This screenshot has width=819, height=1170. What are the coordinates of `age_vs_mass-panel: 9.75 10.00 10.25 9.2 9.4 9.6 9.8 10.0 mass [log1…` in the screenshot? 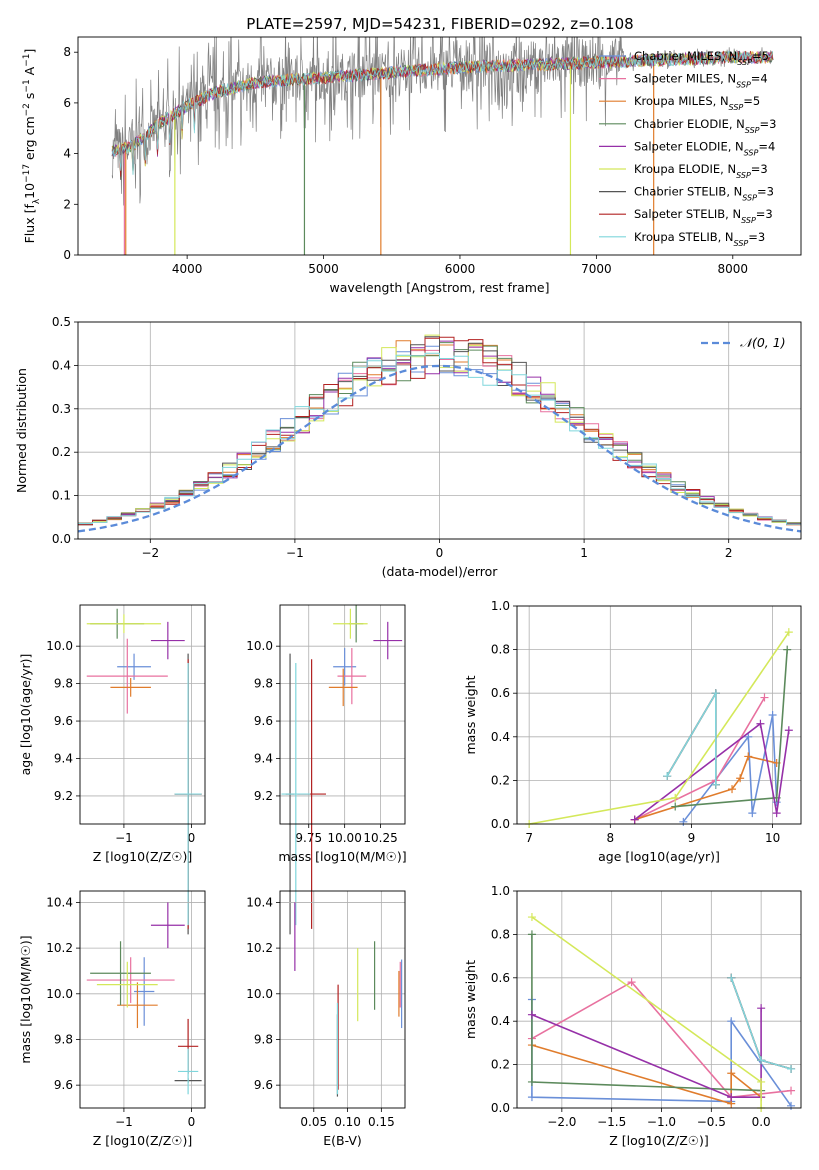 It's located at (326, 769).